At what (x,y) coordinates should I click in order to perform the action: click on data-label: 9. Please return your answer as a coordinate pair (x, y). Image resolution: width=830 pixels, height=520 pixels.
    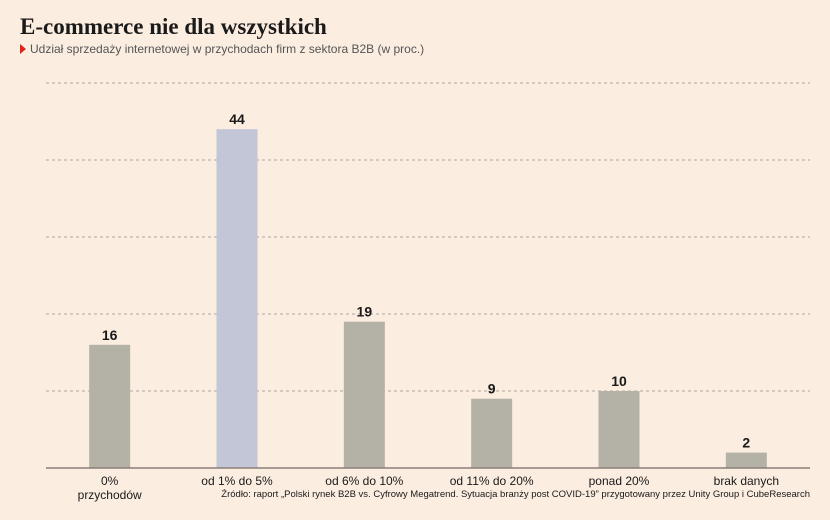
    Looking at the image, I should click on (492, 389).